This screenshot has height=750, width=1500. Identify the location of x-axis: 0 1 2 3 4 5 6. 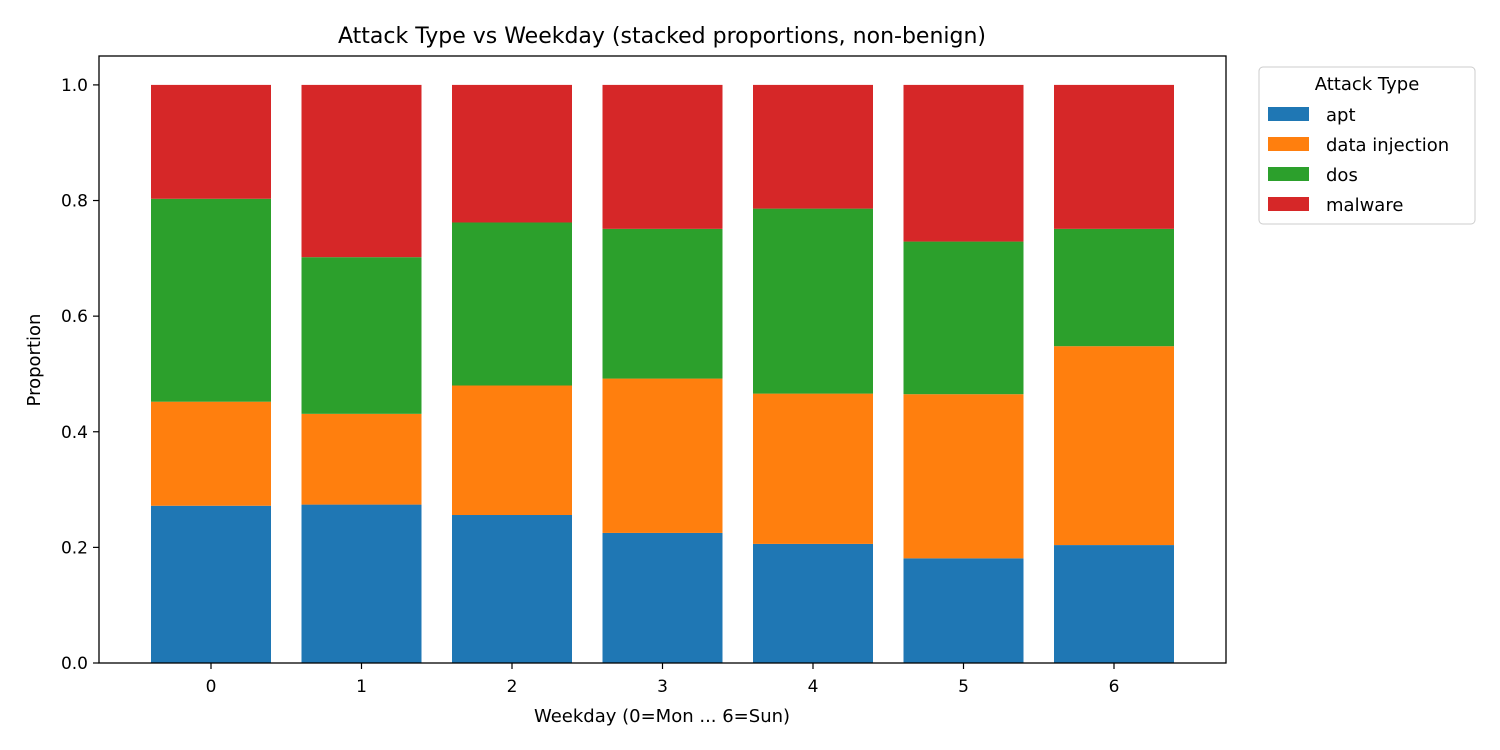
(663, 680).